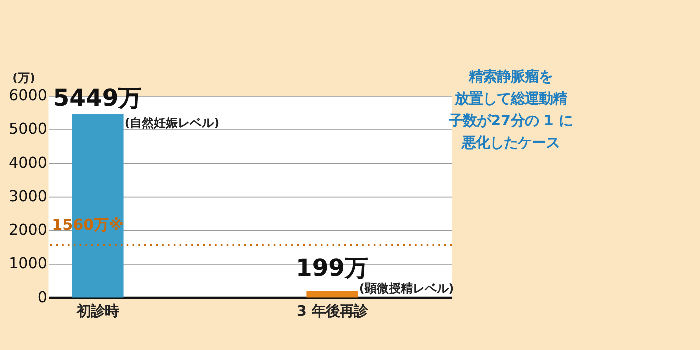 The height and width of the screenshot is (350, 700). What do you see at coordinates (510, 100) in the screenshot?
I see `text: 放置して総運動精` at bounding box center [510, 100].